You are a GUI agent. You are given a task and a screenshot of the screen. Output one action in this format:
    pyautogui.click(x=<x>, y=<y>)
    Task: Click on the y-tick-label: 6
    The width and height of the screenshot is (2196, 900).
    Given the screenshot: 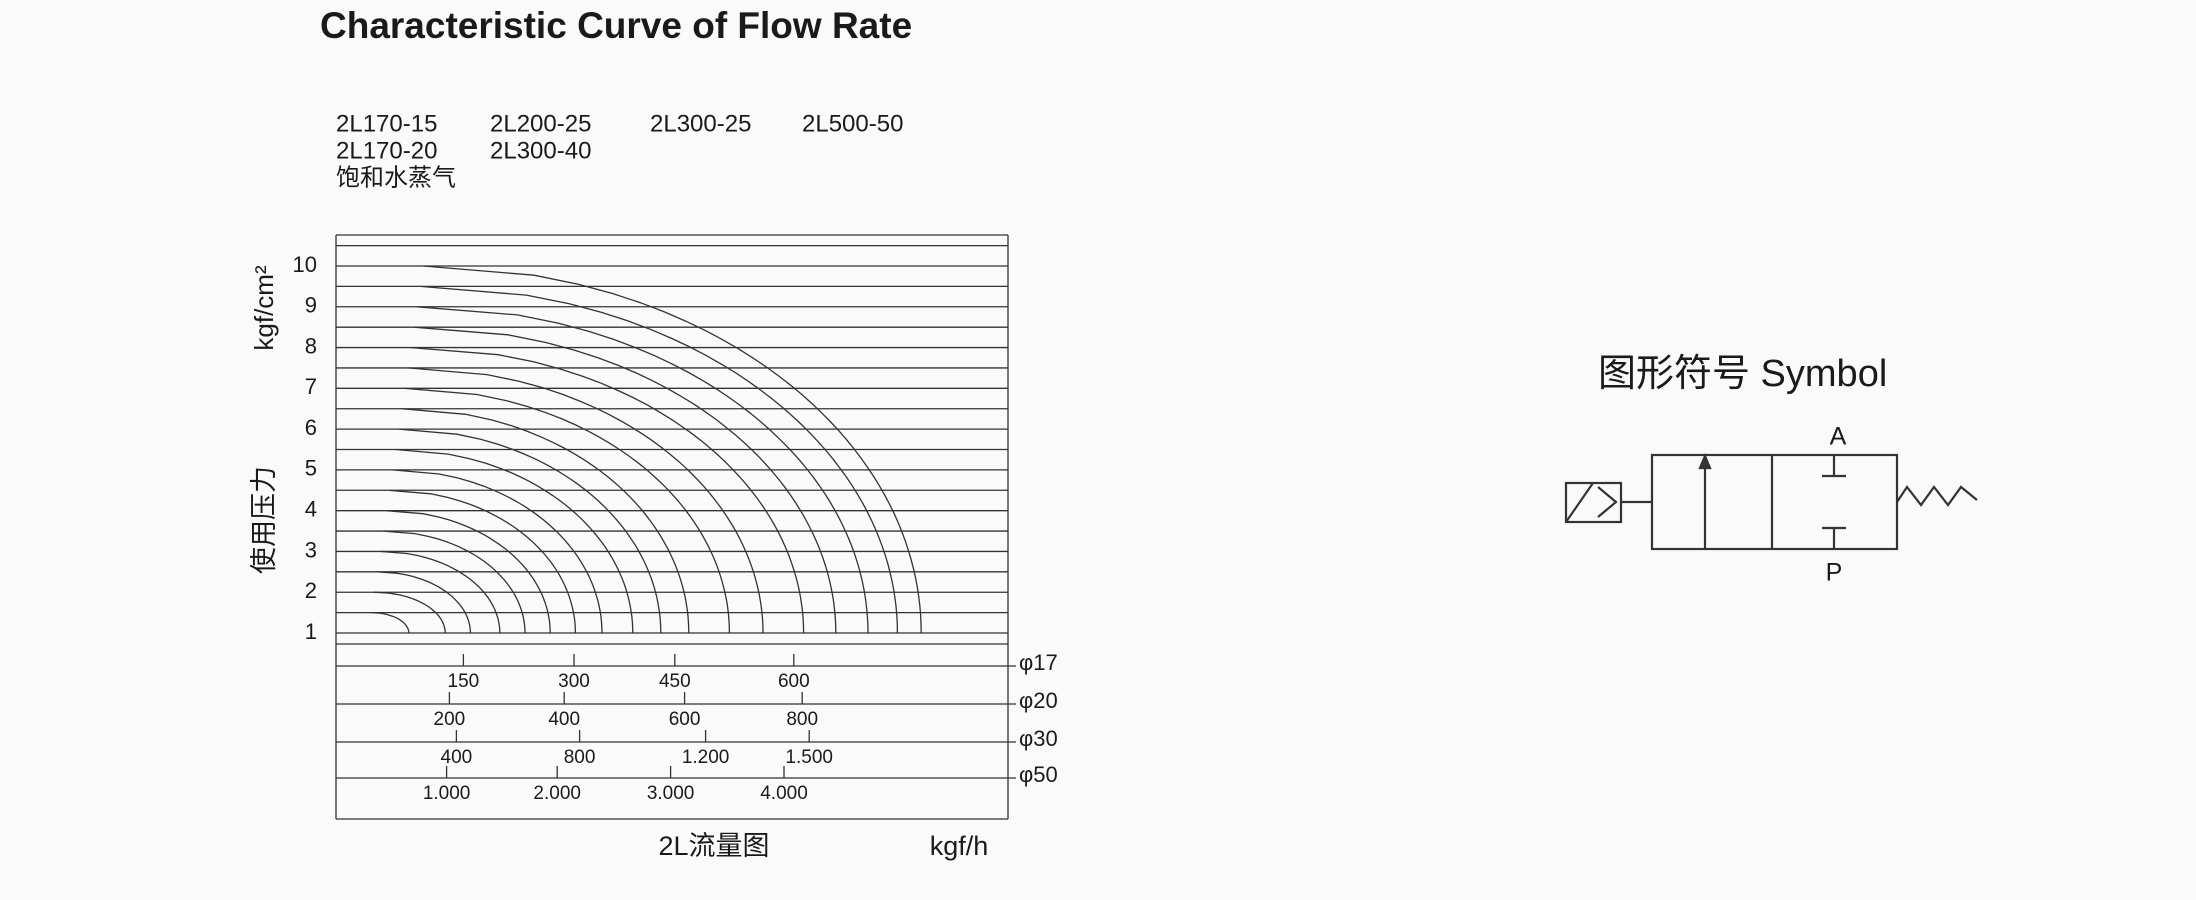 What is the action you would take?
    pyautogui.click(x=311, y=427)
    